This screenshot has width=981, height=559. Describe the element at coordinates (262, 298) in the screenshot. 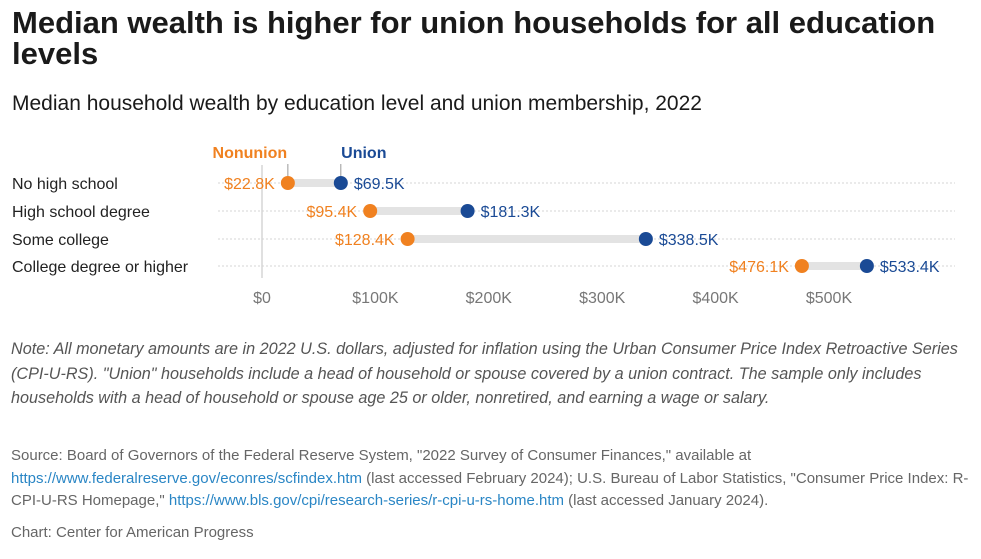

I see `x-tick-label: $0` at that location.